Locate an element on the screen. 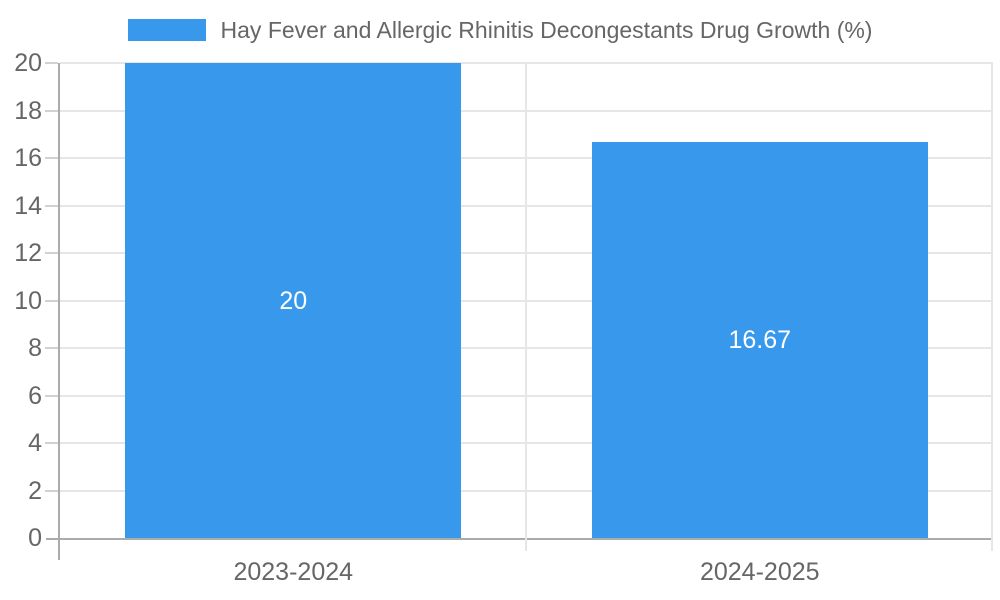  x-tick-label: 2024-2025 is located at coordinates (759, 572).